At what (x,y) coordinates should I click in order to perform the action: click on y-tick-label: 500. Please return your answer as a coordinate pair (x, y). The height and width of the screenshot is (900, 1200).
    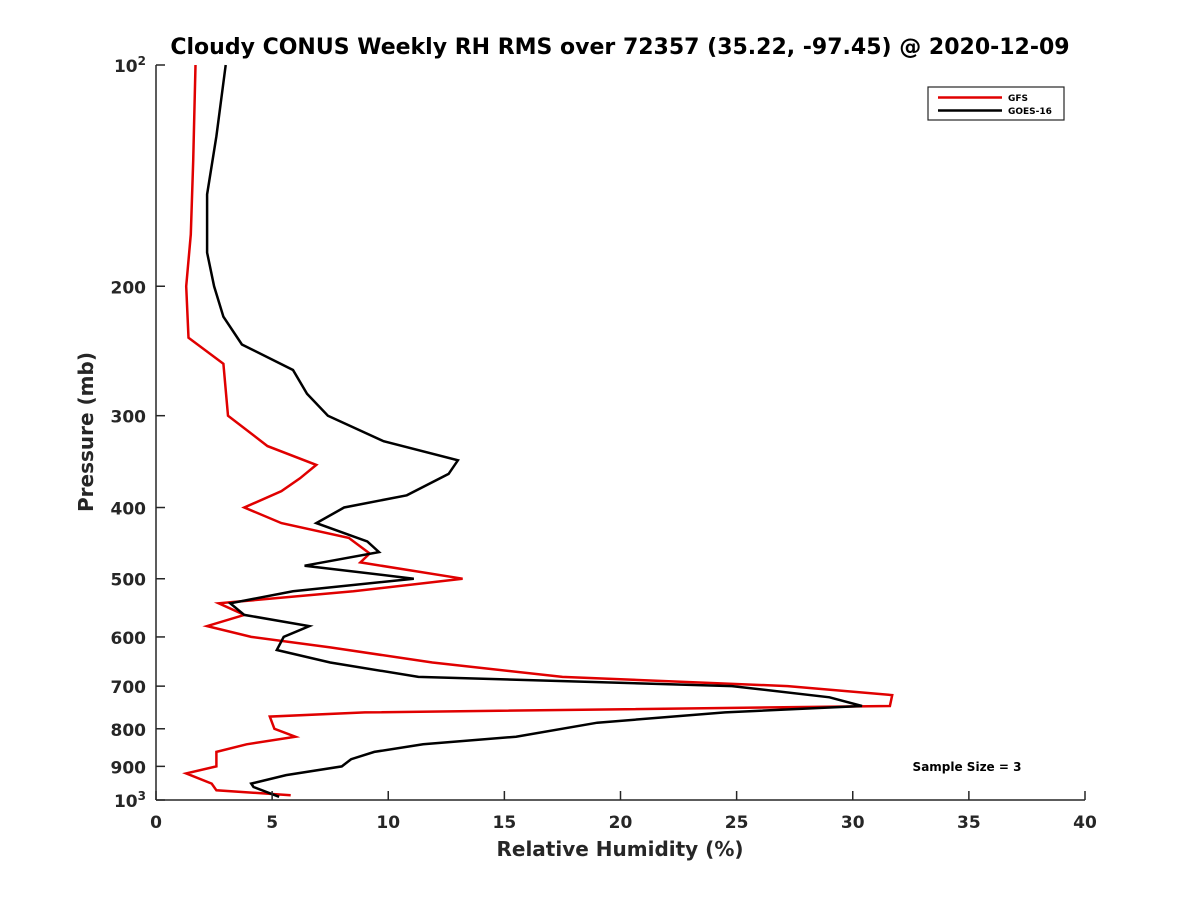
    Looking at the image, I should click on (129, 581).